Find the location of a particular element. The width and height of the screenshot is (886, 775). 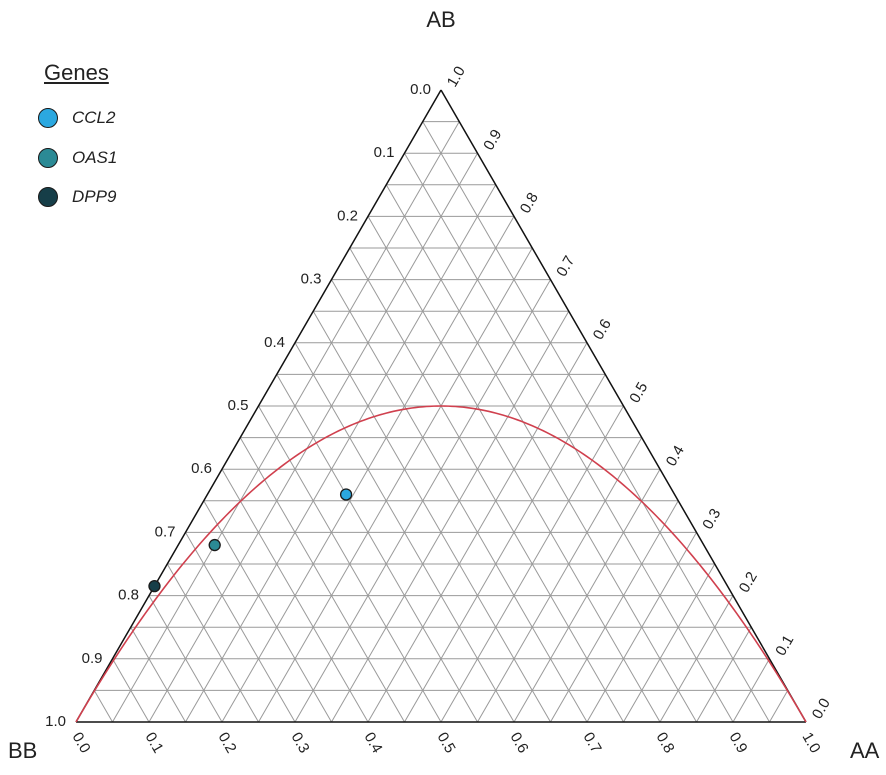

tick-right-0.3: 0.3 is located at coordinates (711, 519).